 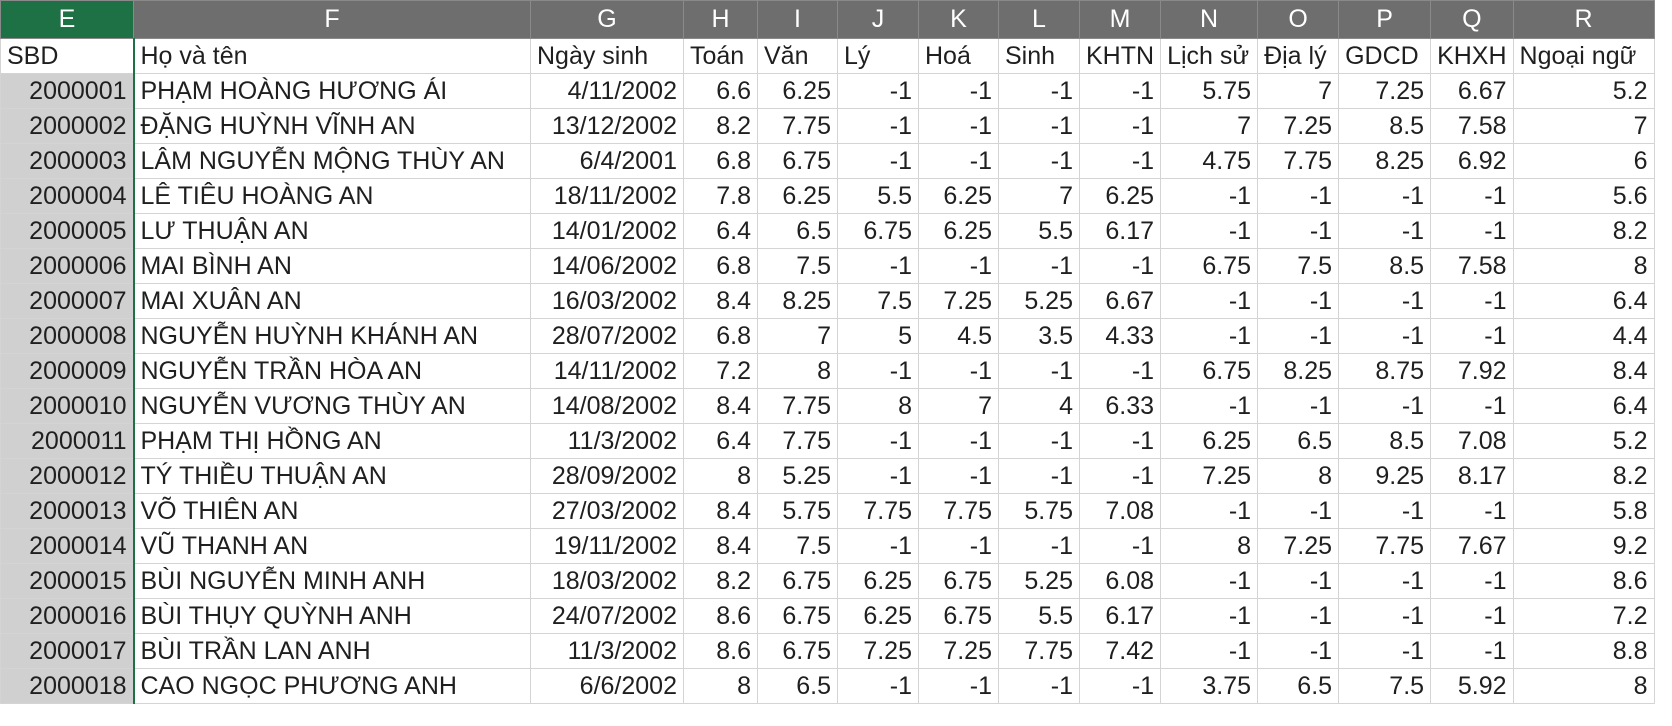 I want to click on cell: Lý, so click(x=878, y=56).